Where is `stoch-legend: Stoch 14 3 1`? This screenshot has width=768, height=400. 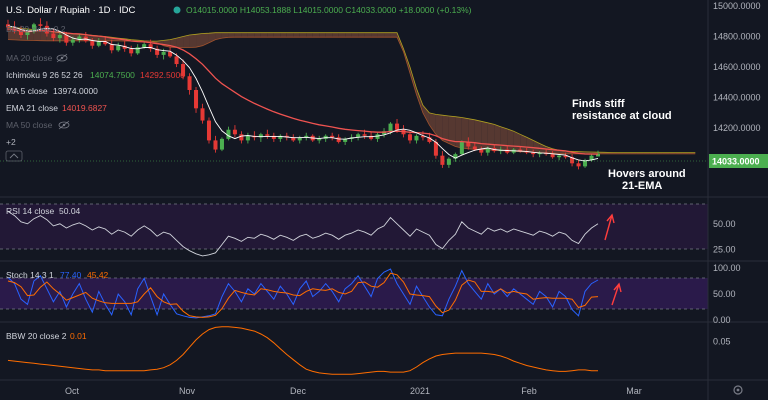 stoch-legend: Stoch 14 3 1 is located at coordinates (30, 275).